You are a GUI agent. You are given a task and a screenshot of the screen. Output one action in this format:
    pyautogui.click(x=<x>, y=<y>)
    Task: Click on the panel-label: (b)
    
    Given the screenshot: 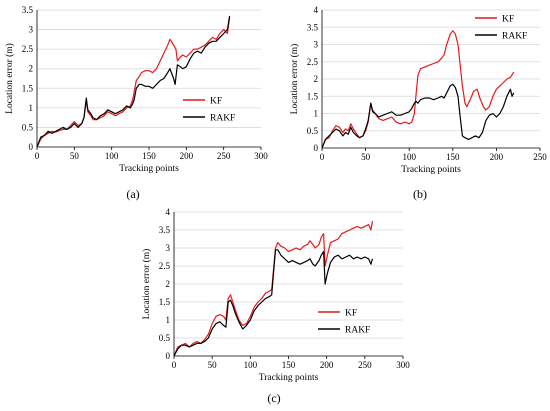 What is the action you would take?
    pyautogui.click(x=420, y=194)
    